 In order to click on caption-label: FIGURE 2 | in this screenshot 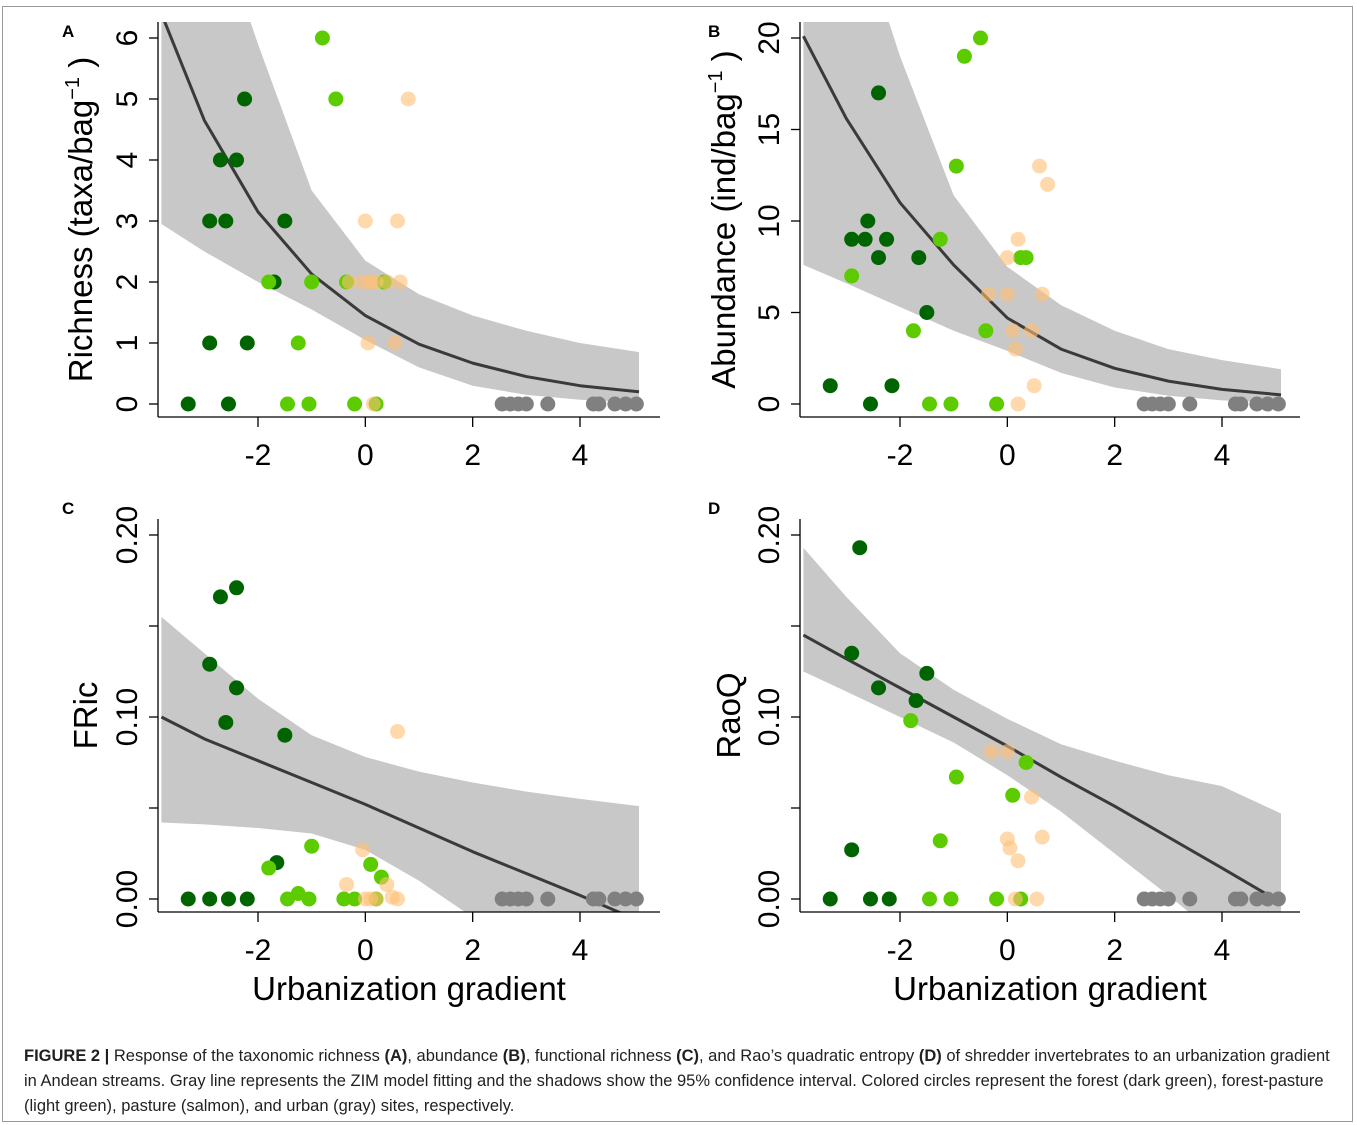, I will do `click(67, 1056)`.